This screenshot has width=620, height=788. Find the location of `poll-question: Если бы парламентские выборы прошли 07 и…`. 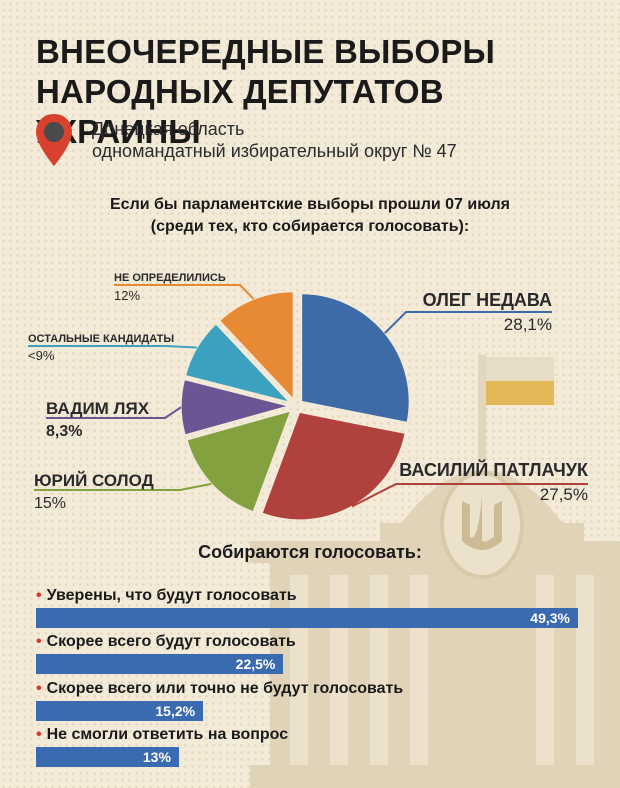

poll-question: Если бы парламентские выборы прошли 07 и… is located at coordinates (310, 216).